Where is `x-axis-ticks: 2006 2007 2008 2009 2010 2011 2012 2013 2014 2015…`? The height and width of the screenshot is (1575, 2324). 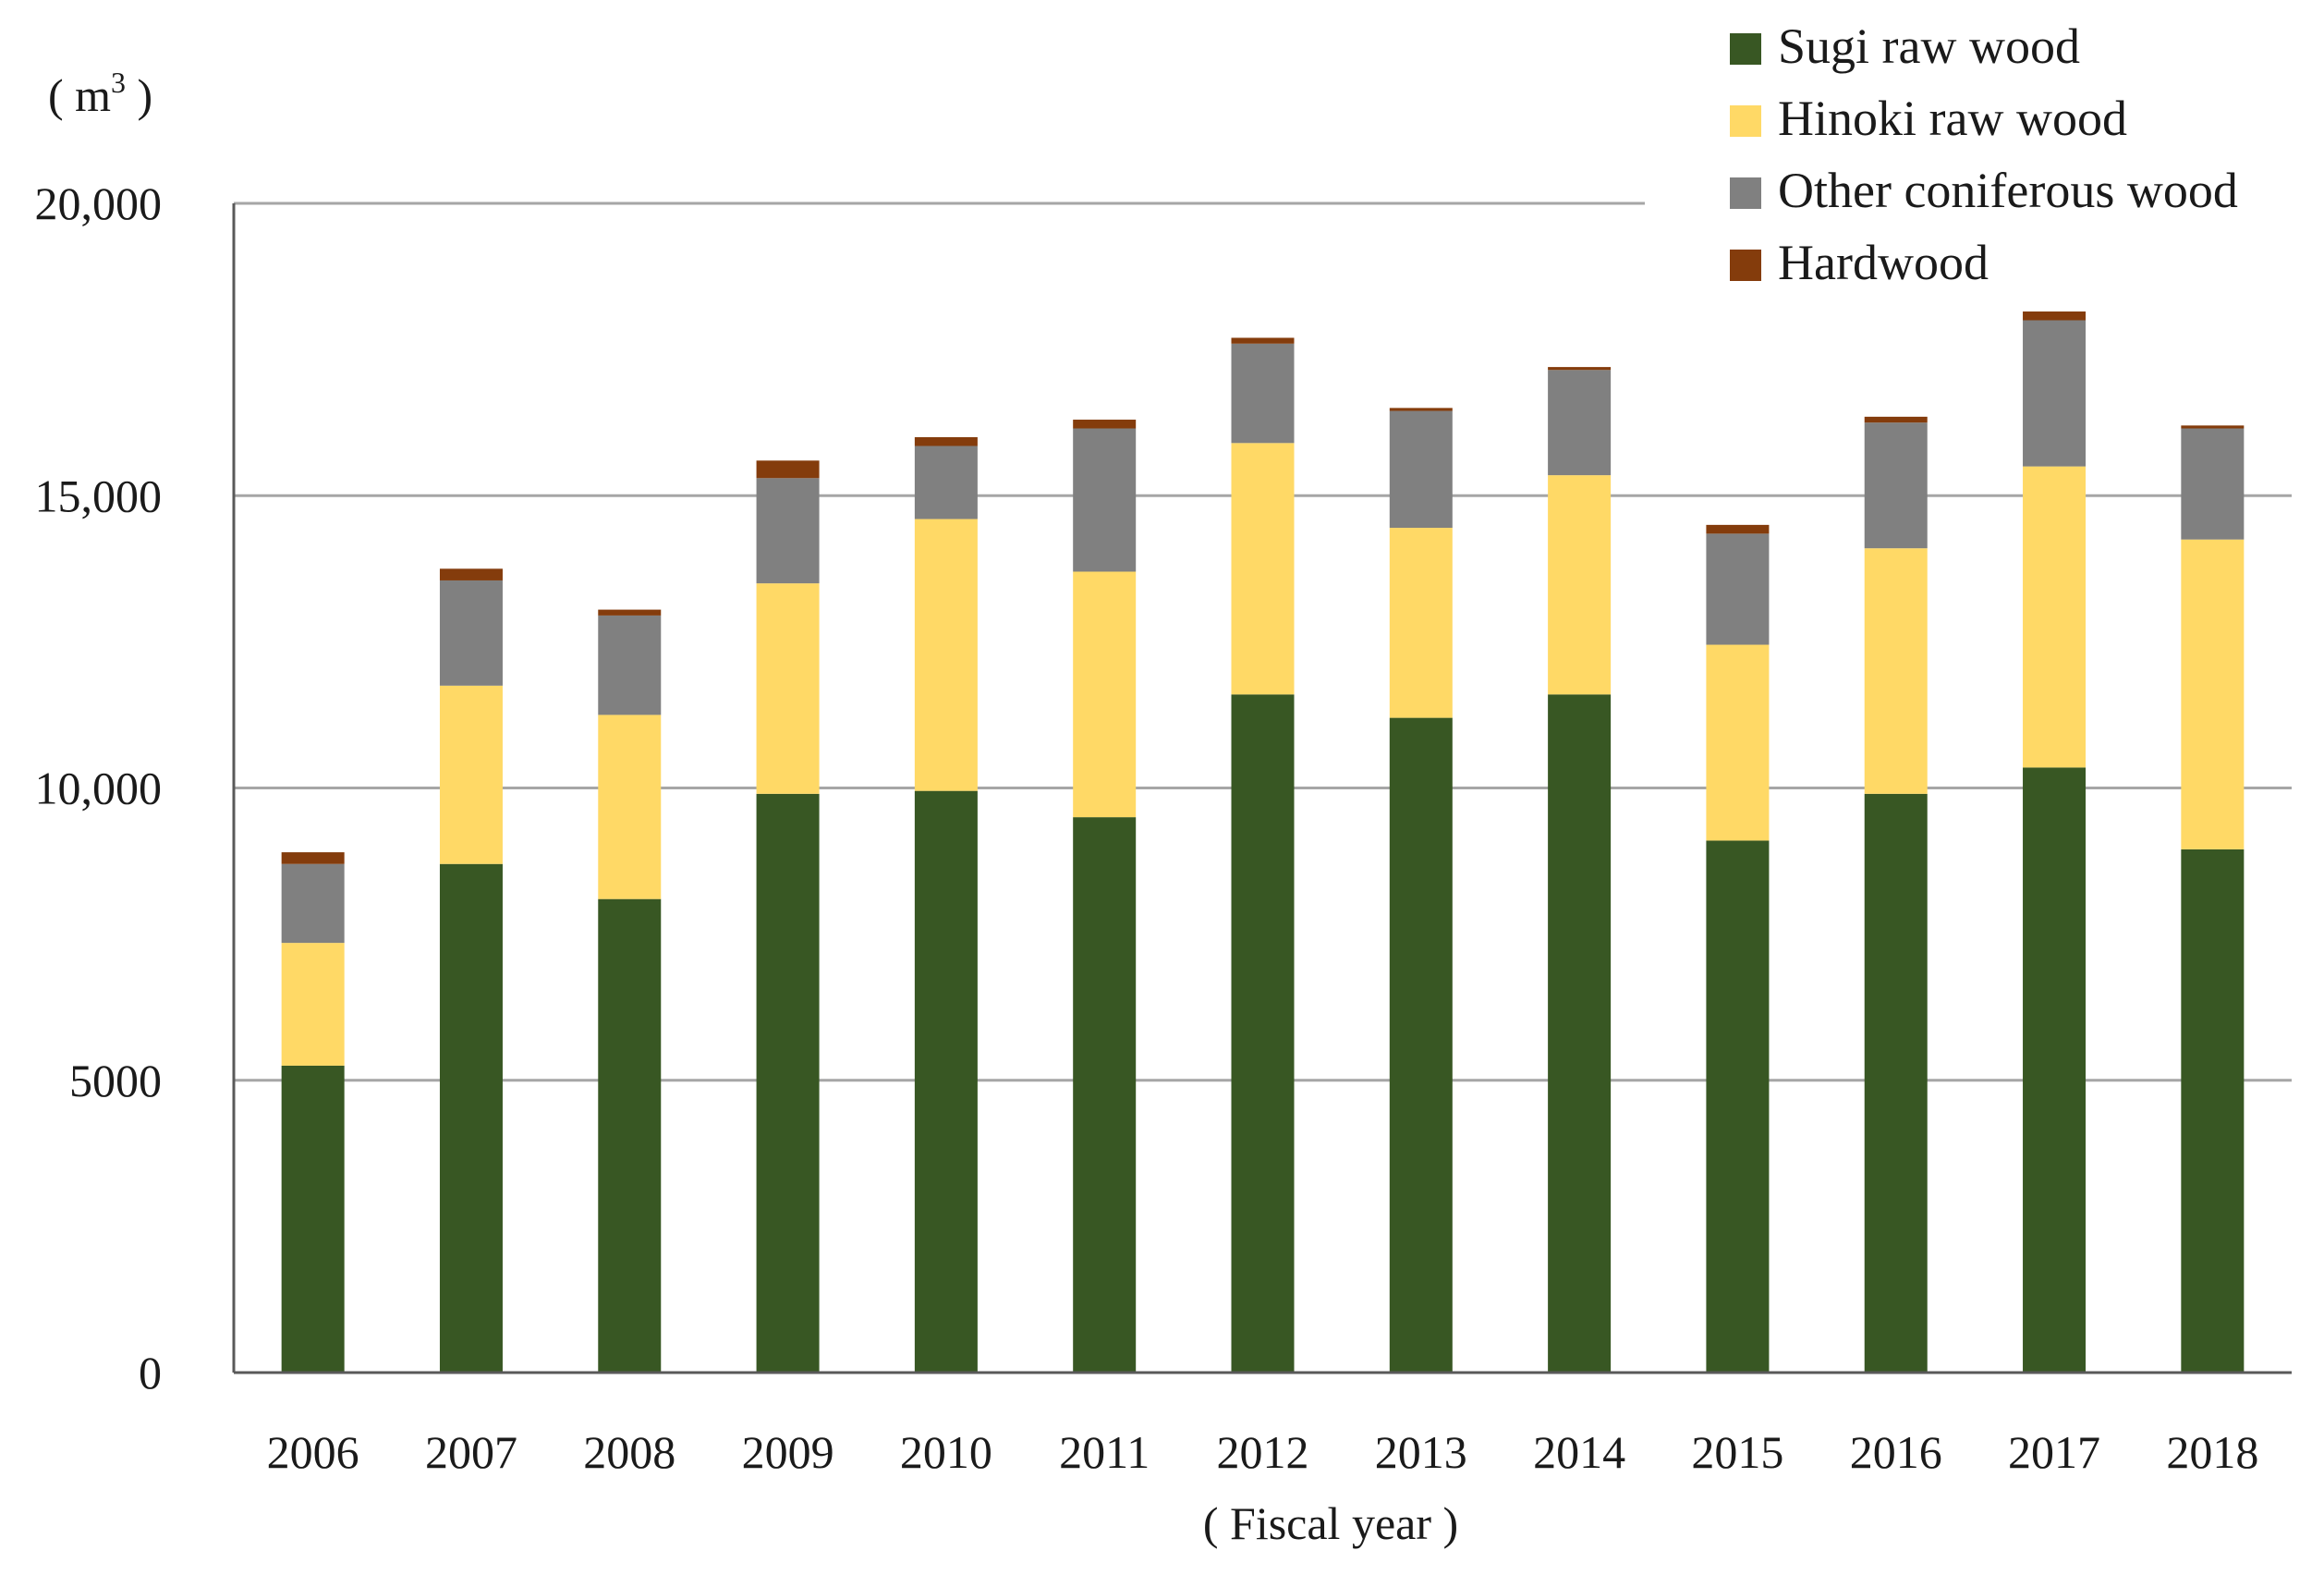 x-axis-ticks: 2006 2007 2008 2009 2010 2011 2012 2013 2014 2015… is located at coordinates (1263, 1452).